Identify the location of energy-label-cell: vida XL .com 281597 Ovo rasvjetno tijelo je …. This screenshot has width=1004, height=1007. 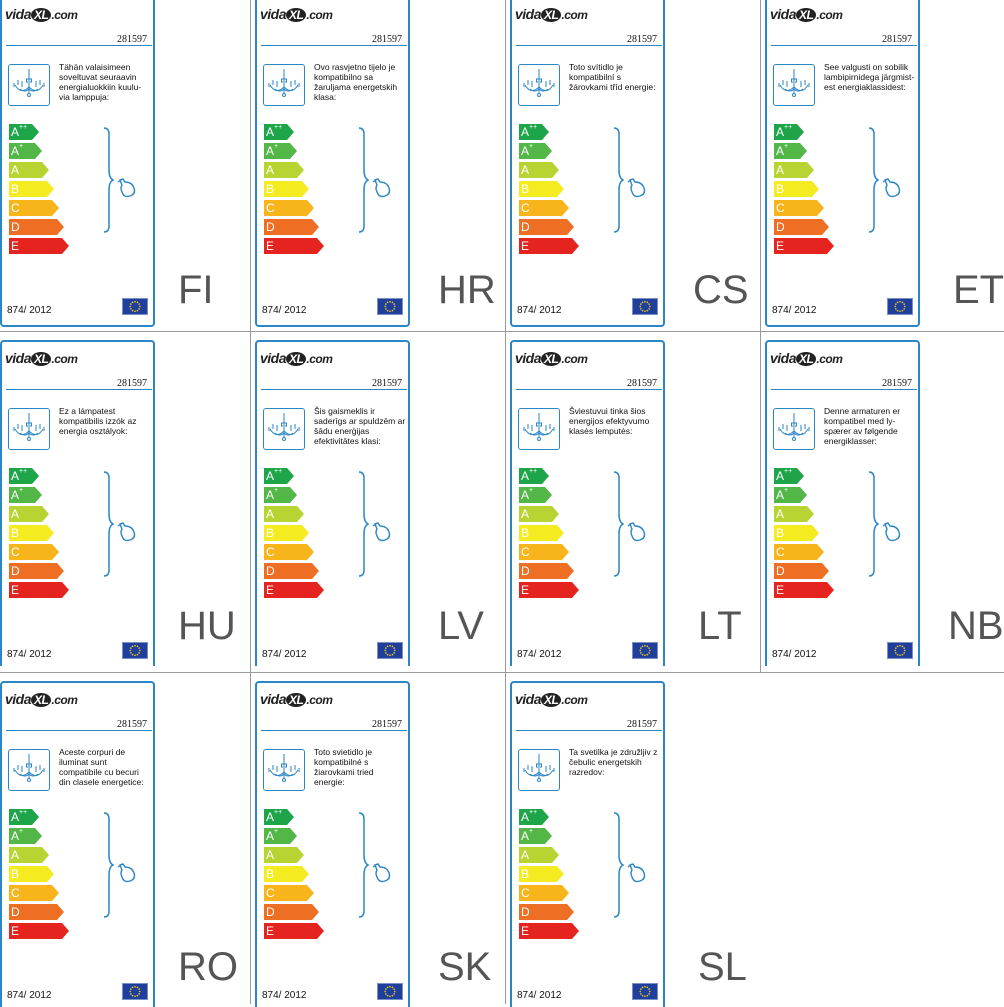
(380, 165).